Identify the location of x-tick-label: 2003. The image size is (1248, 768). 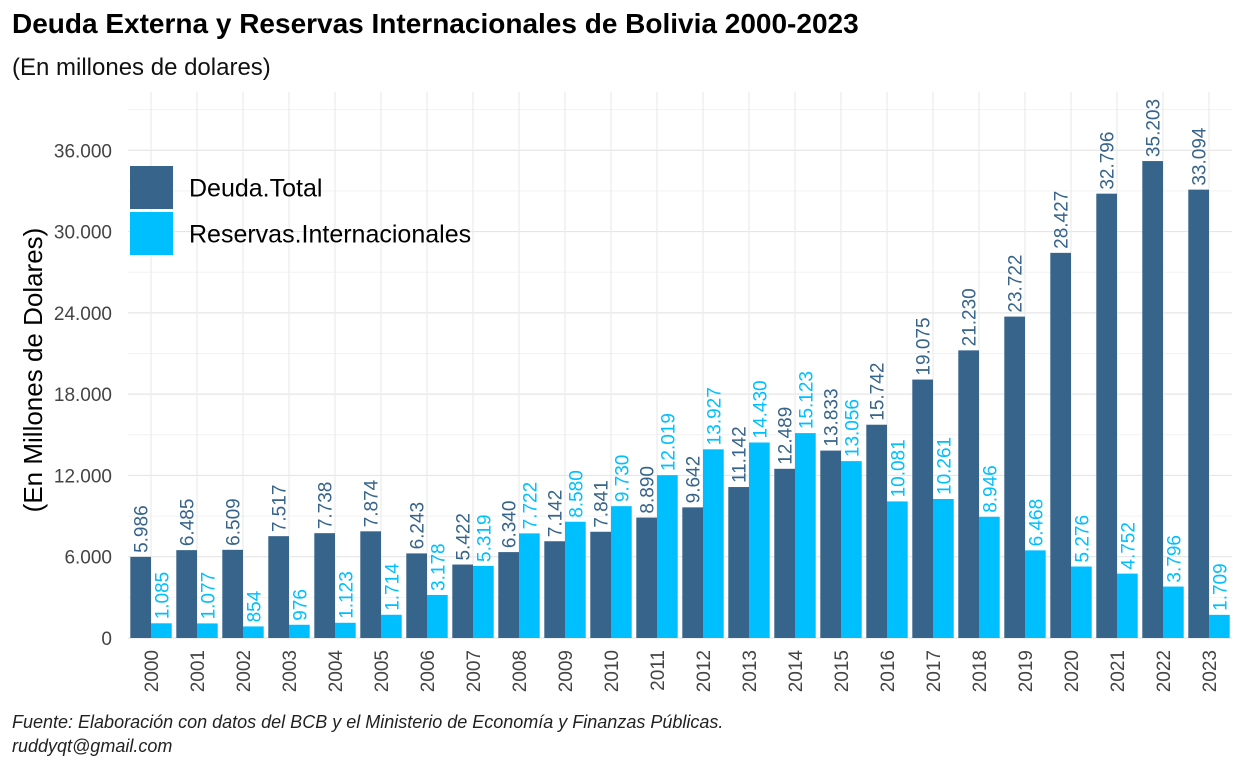
(290, 671).